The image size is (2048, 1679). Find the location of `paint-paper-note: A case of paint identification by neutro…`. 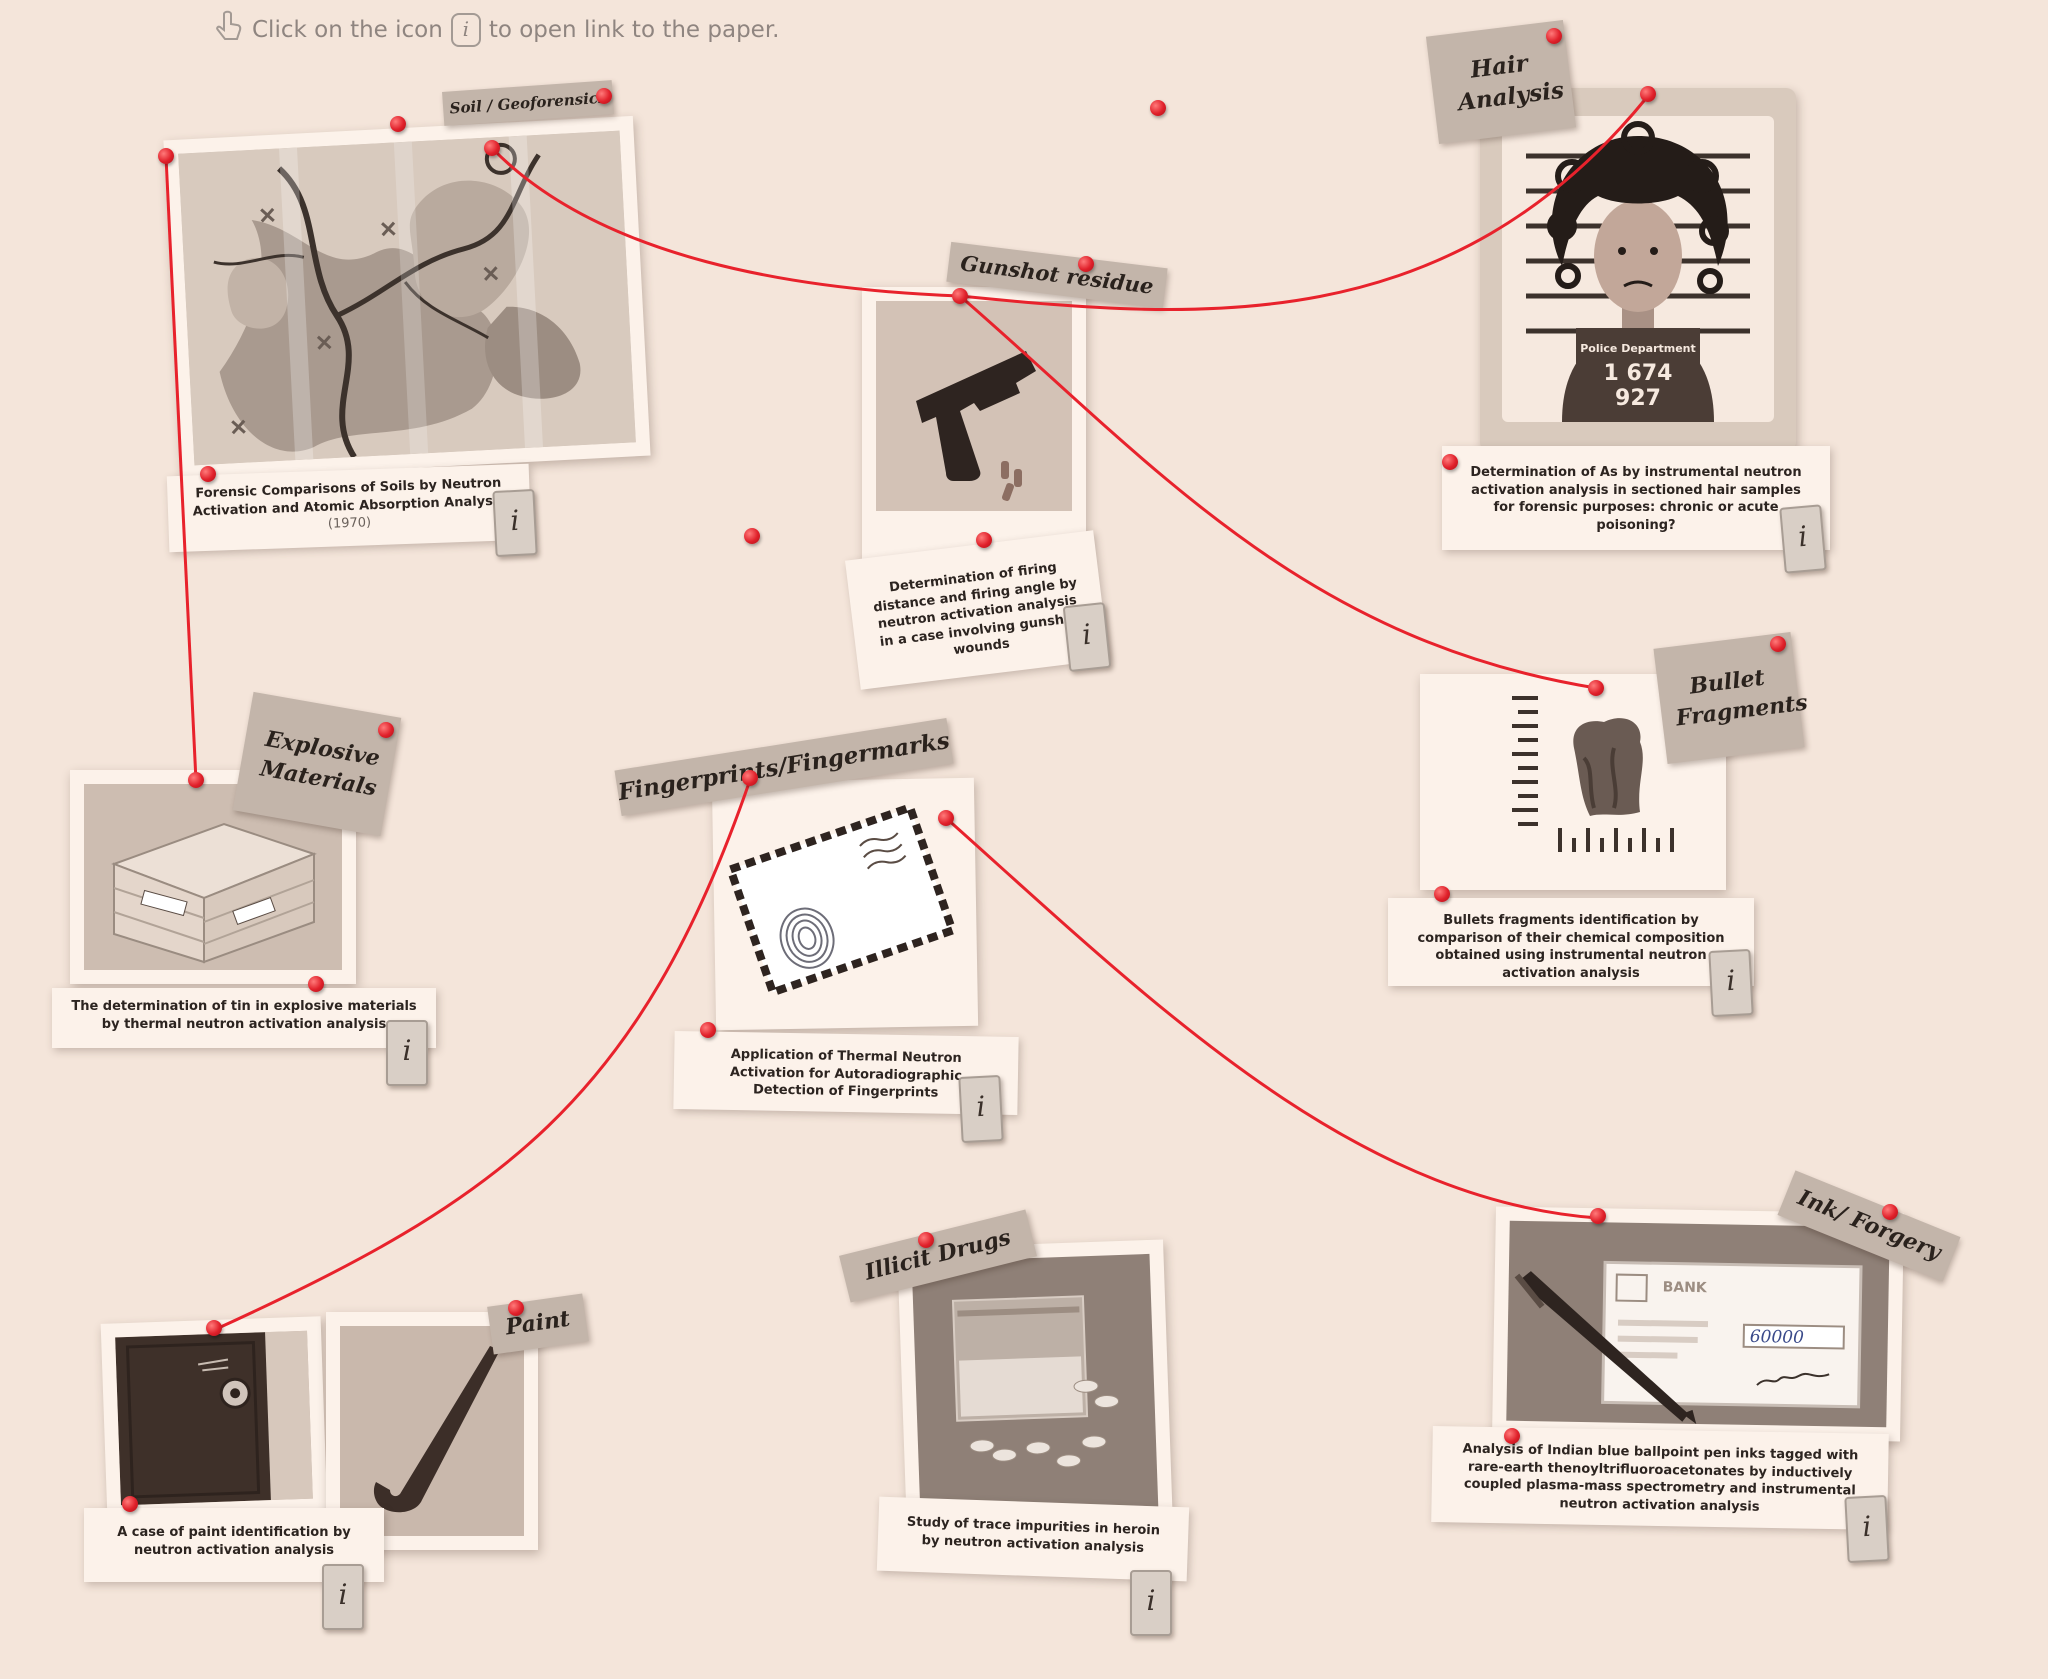

paint-paper-note: A case of paint identification by neutro… is located at coordinates (234, 1545).